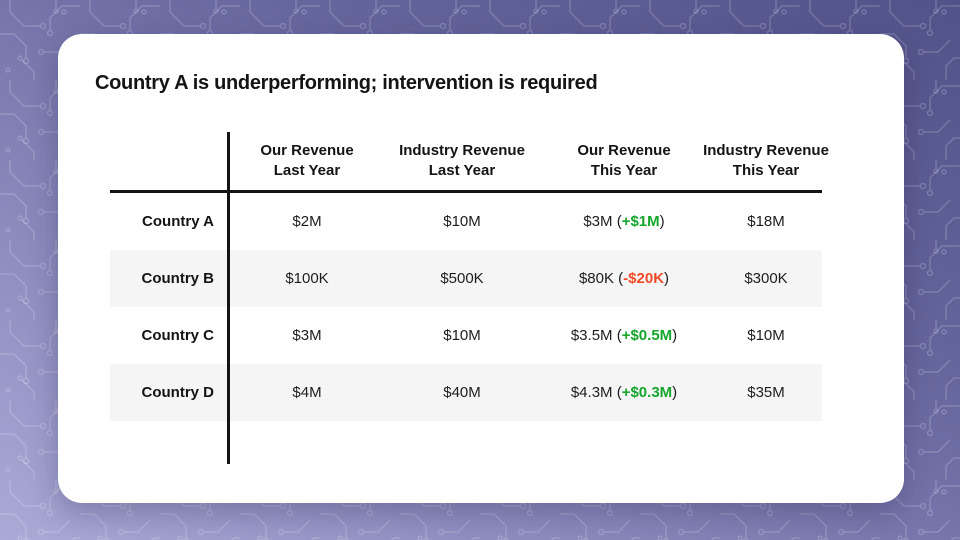 The image size is (960, 540). I want to click on table-row-country-b: Country B $100K $500K $80K (-$20K) $300K, so click(466, 278).